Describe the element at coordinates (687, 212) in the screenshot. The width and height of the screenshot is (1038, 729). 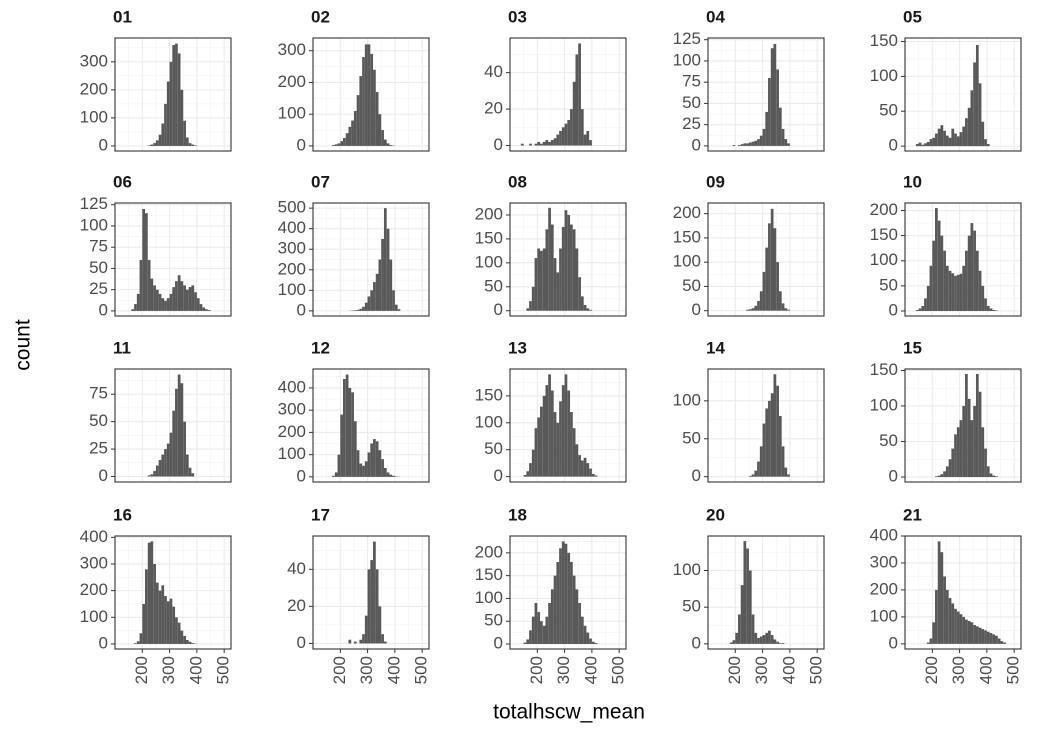
I see `y-tick-label: 200` at that location.